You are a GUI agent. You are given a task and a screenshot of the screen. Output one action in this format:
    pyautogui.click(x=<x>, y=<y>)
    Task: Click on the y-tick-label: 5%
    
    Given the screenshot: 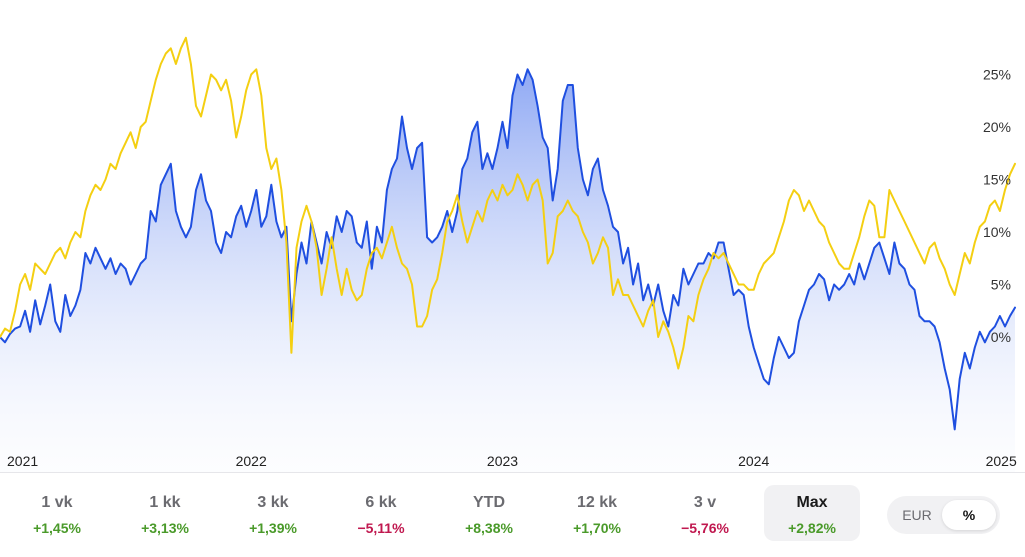 What is the action you would take?
    pyautogui.click(x=1001, y=285)
    